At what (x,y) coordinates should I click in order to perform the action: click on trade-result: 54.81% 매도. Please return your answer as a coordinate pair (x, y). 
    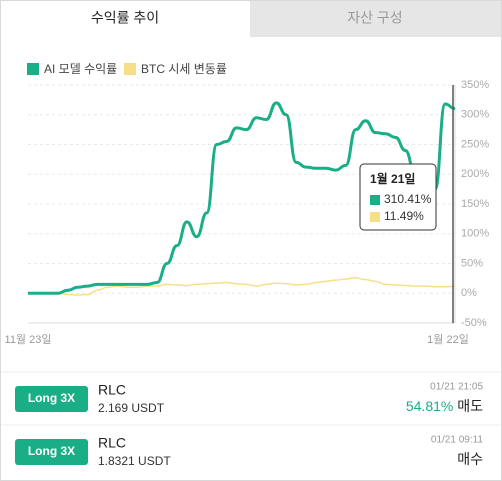
    Looking at the image, I should click on (444, 406).